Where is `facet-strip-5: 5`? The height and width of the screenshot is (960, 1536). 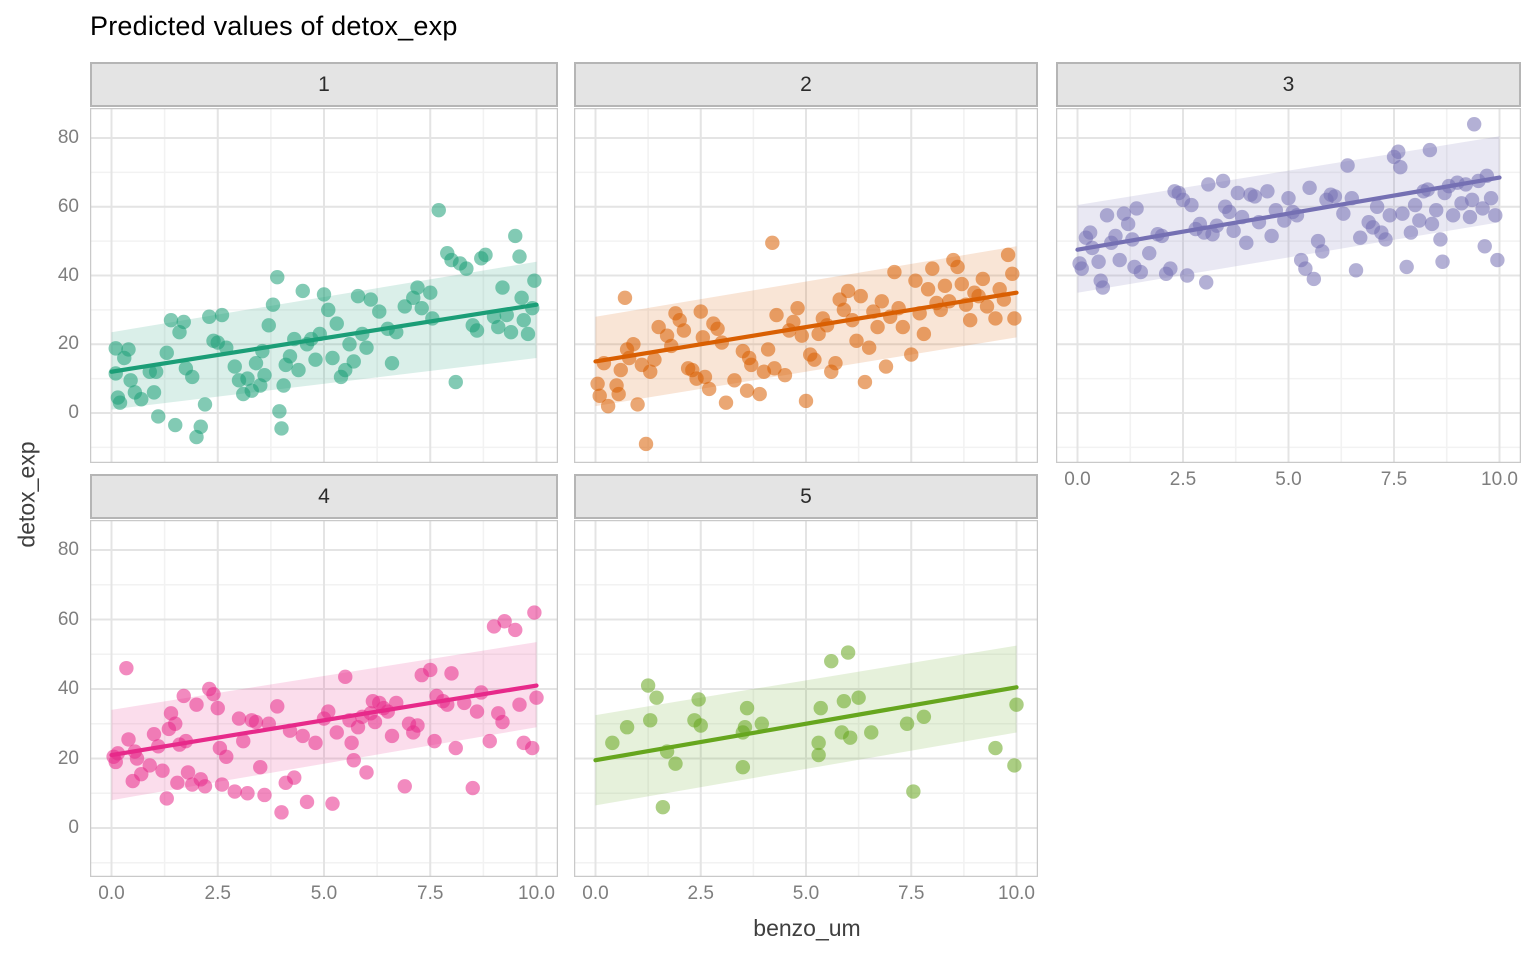
facet-strip-5: 5 is located at coordinates (806, 496).